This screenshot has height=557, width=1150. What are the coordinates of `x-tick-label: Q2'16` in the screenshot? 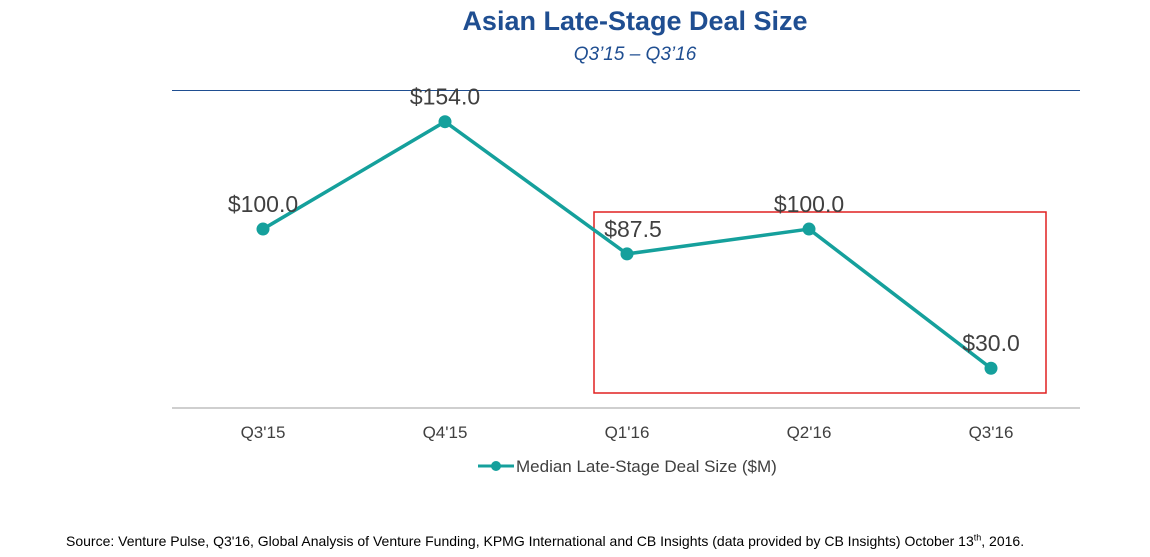 It's located at (809, 432).